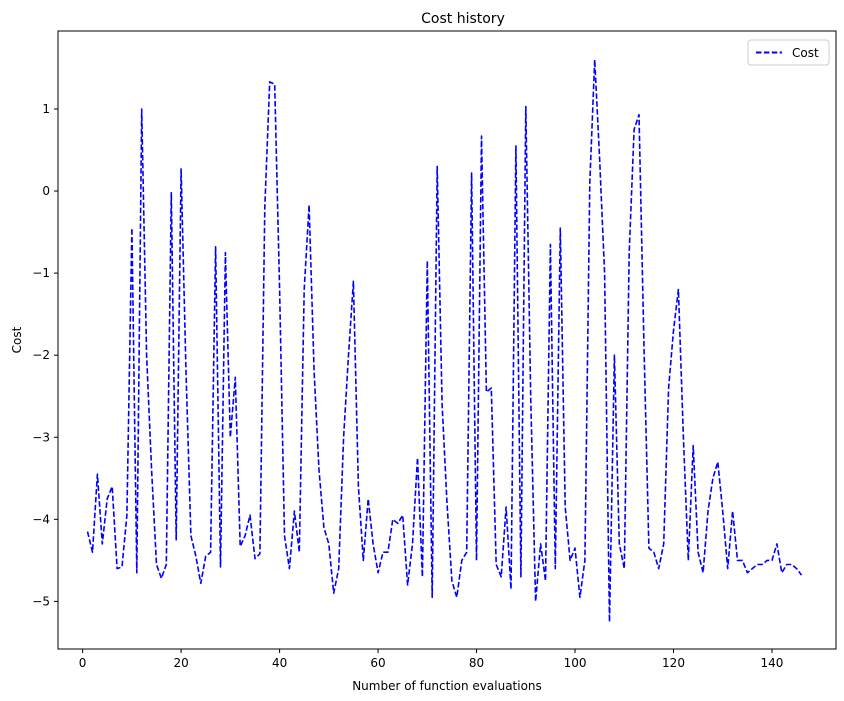 This screenshot has height=701, width=844. I want to click on y-tick-label: −5, so click(41, 601).